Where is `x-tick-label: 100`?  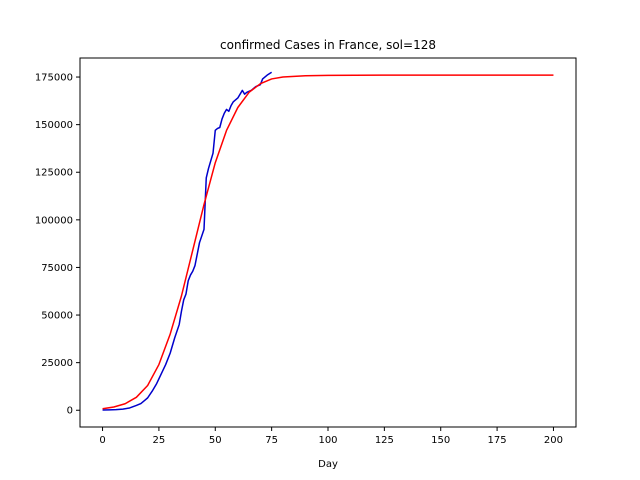 x-tick-label: 100 is located at coordinates (327, 440).